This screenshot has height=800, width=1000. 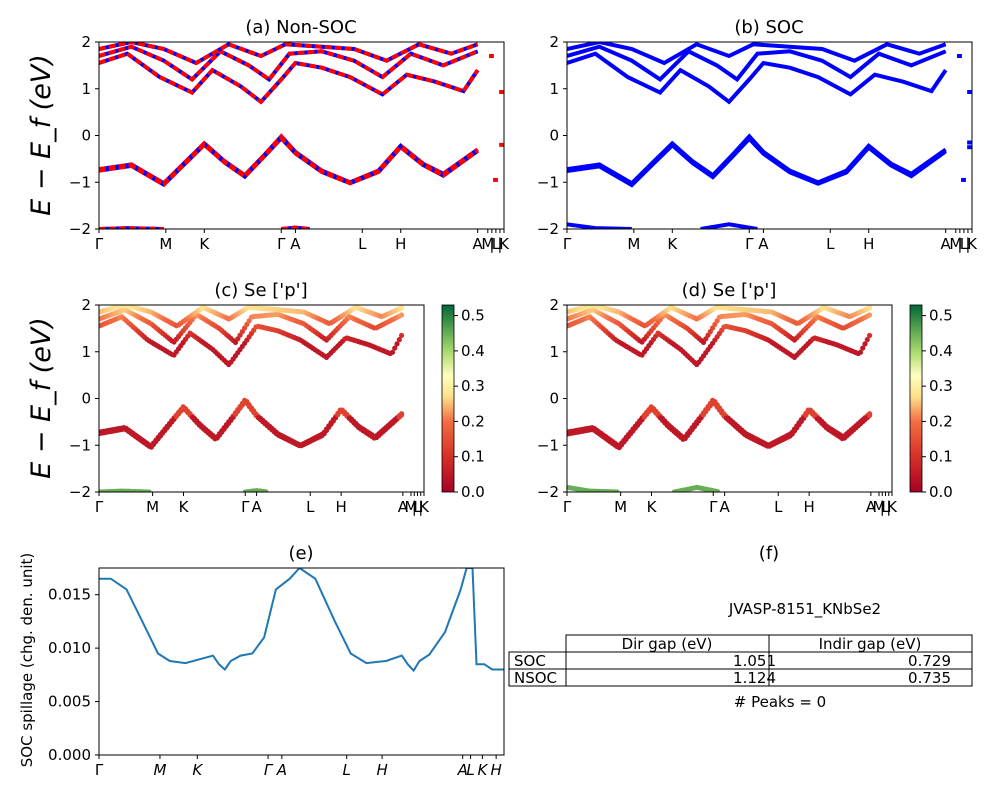 I want to click on panel-b-xtick-label: L, so click(x=964, y=244).